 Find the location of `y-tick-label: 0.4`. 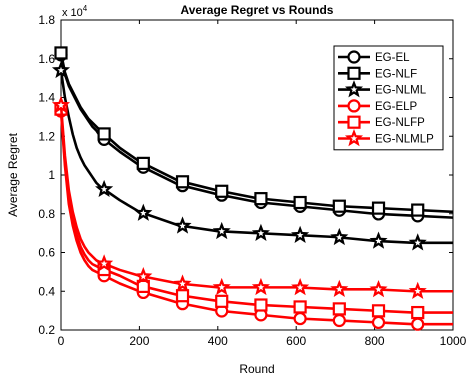

y-tick-label: 0.4 is located at coordinates (46, 291).